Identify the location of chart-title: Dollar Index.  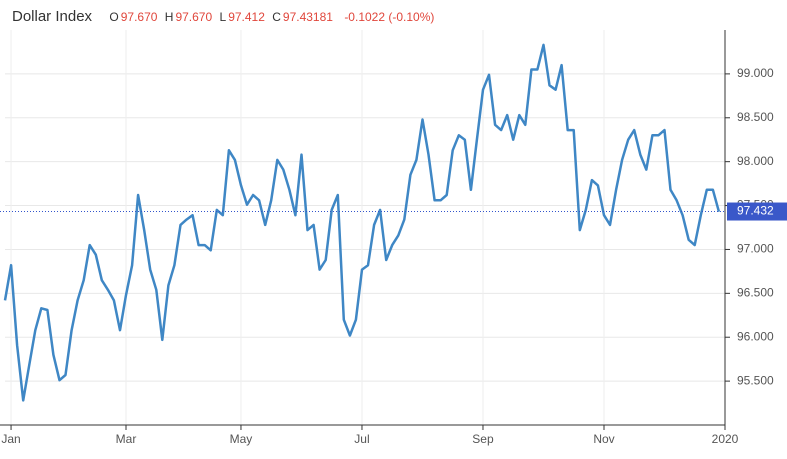
(52, 16).